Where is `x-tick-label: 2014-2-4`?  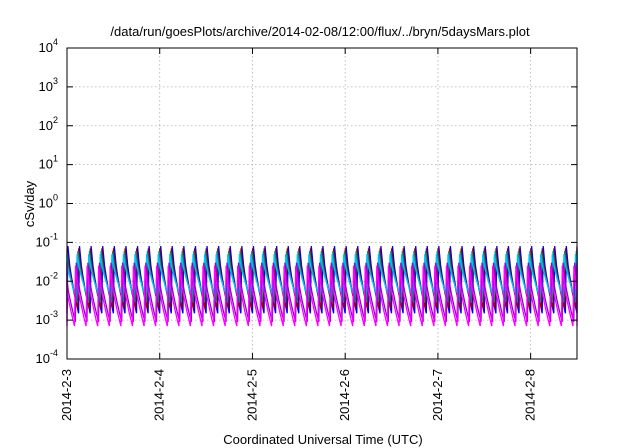 x-tick-label: 2014-2-4 is located at coordinates (159, 395).